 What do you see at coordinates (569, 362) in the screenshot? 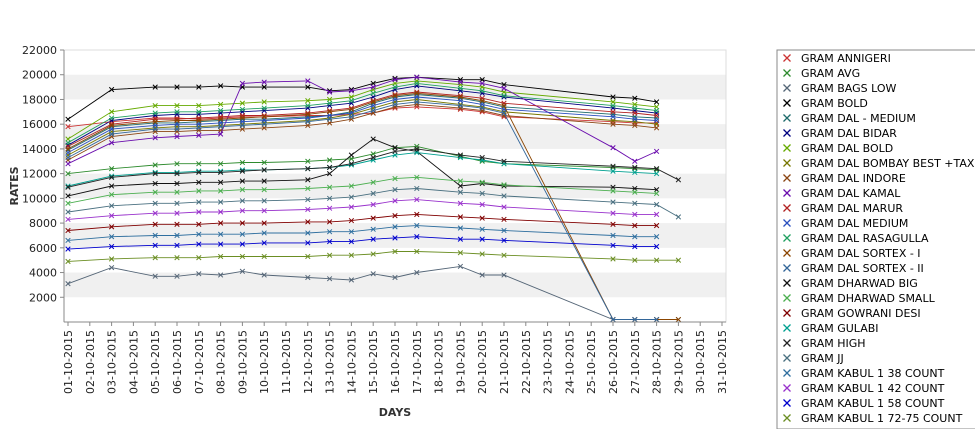
I see `x-tick-label: 24-10-2015` at bounding box center [569, 362].